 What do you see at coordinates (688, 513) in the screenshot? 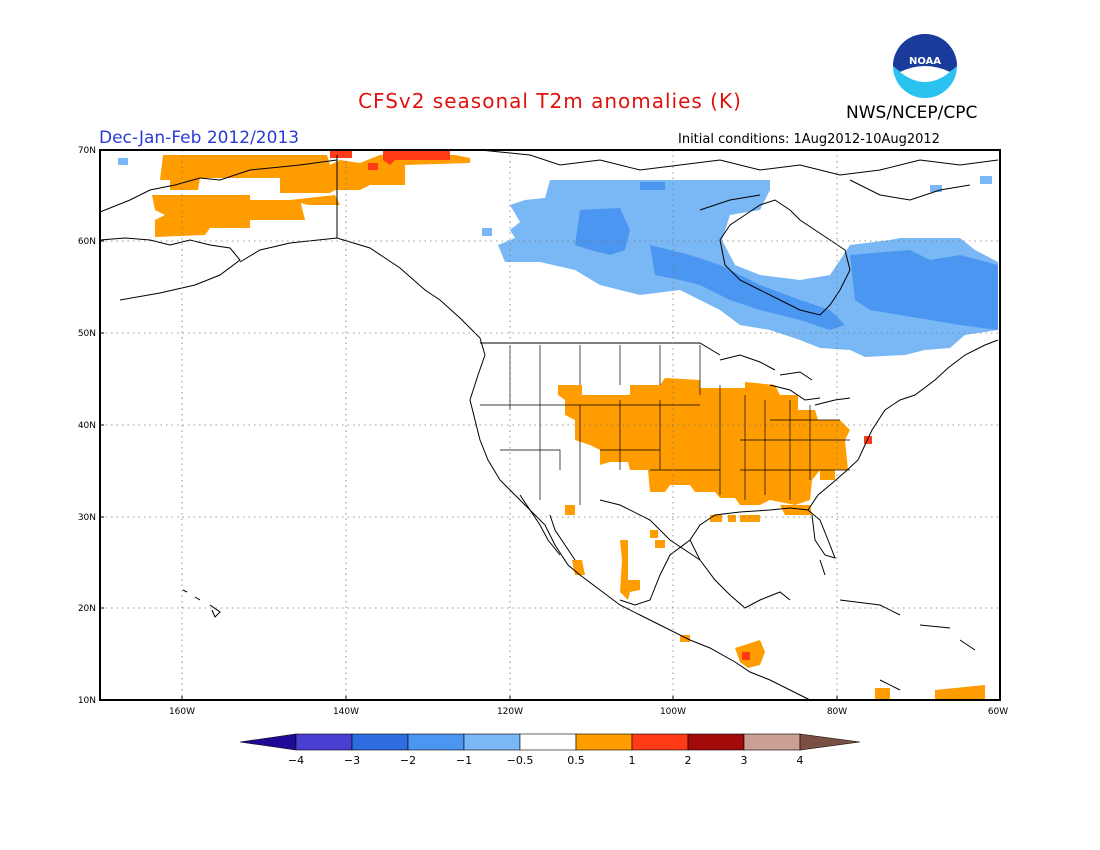
I see `gulf-coast-warm-spots` at bounding box center [688, 513].